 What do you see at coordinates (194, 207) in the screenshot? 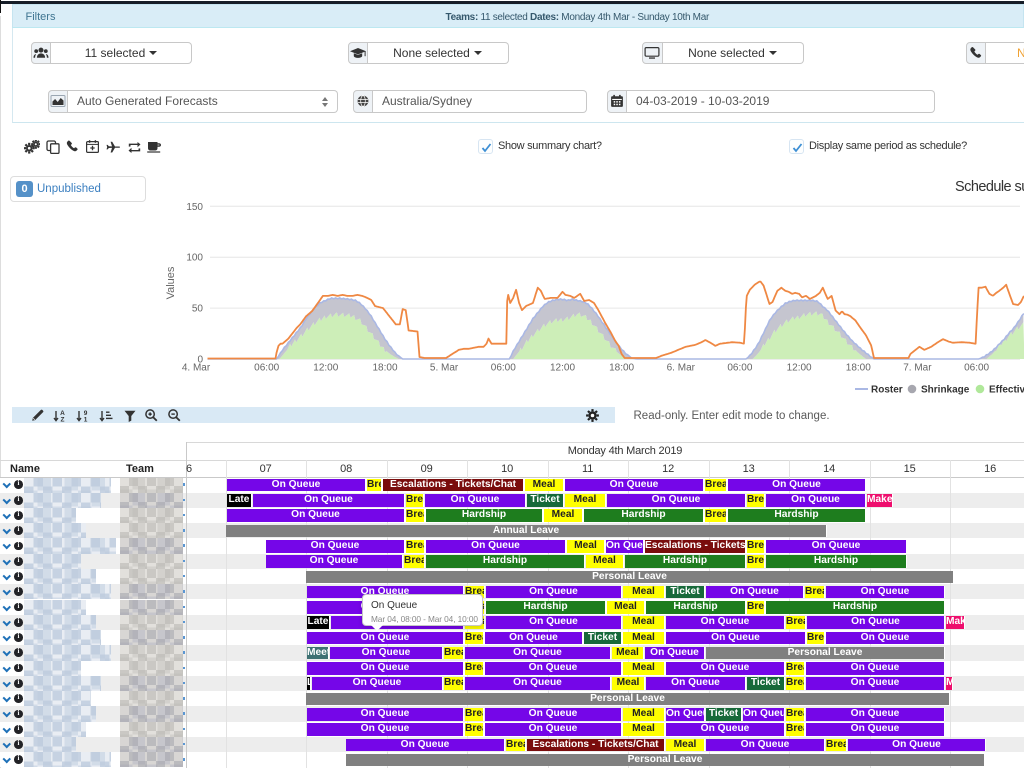
I see `svg-text: 150` at bounding box center [194, 207].